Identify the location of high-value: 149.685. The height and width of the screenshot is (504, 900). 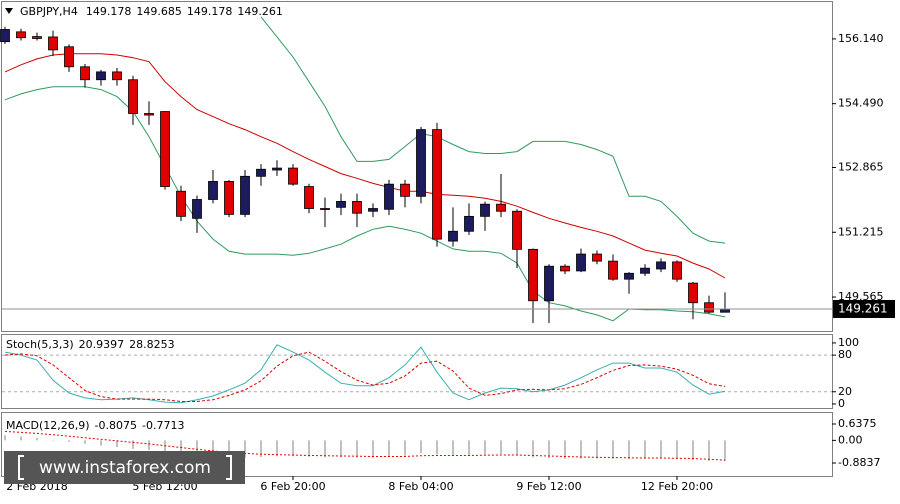
(159, 11).